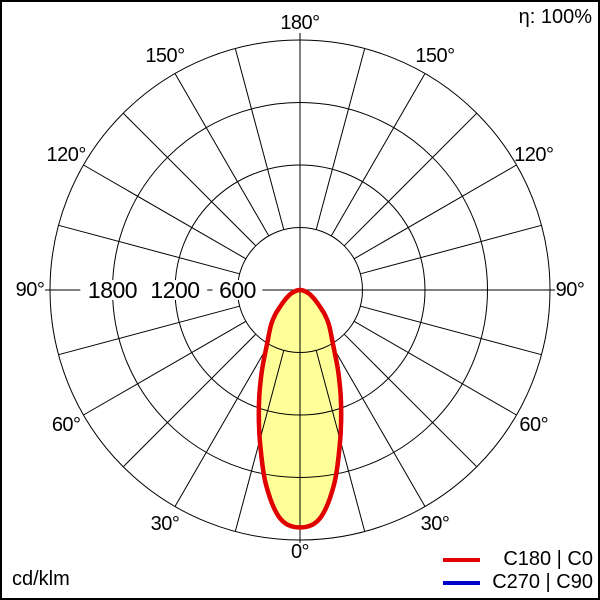 The height and width of the screenshot is (600, 600). I want to click on radial-tick-label: 1200, so click(174, 290).